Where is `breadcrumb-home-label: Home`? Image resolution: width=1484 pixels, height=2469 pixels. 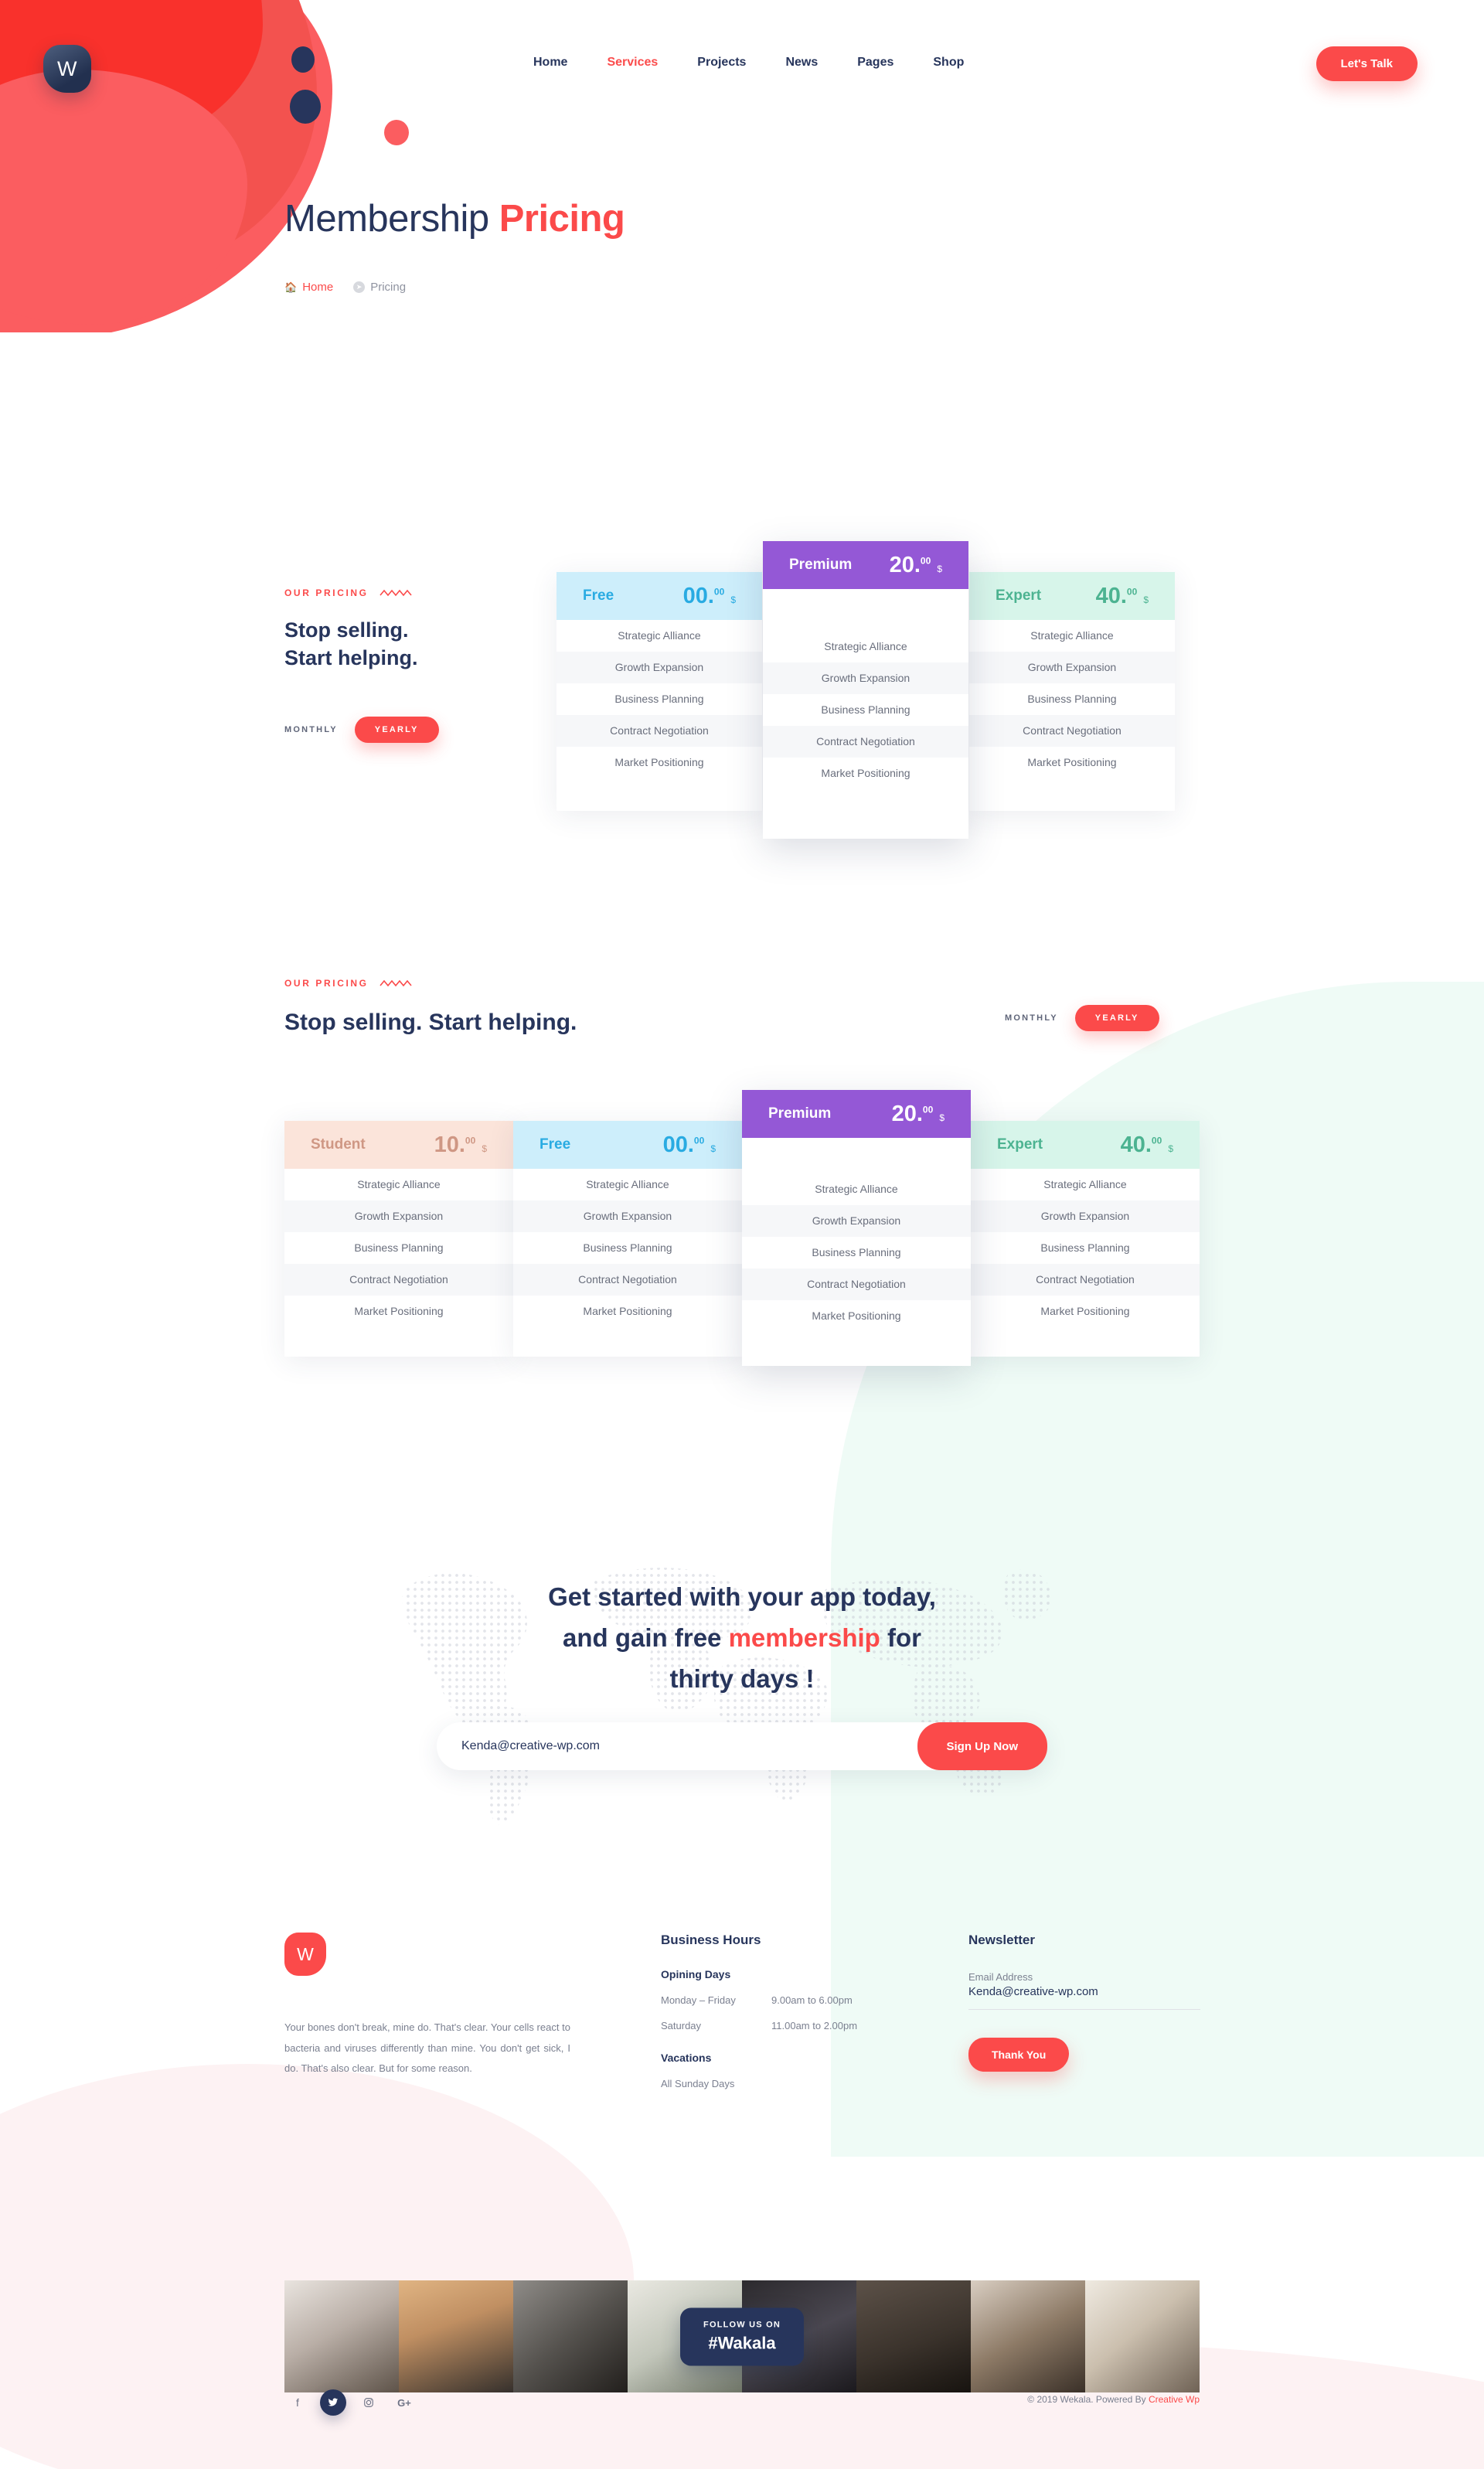
breadcrumb-home-label: Home is located at coordinates (318, 287).